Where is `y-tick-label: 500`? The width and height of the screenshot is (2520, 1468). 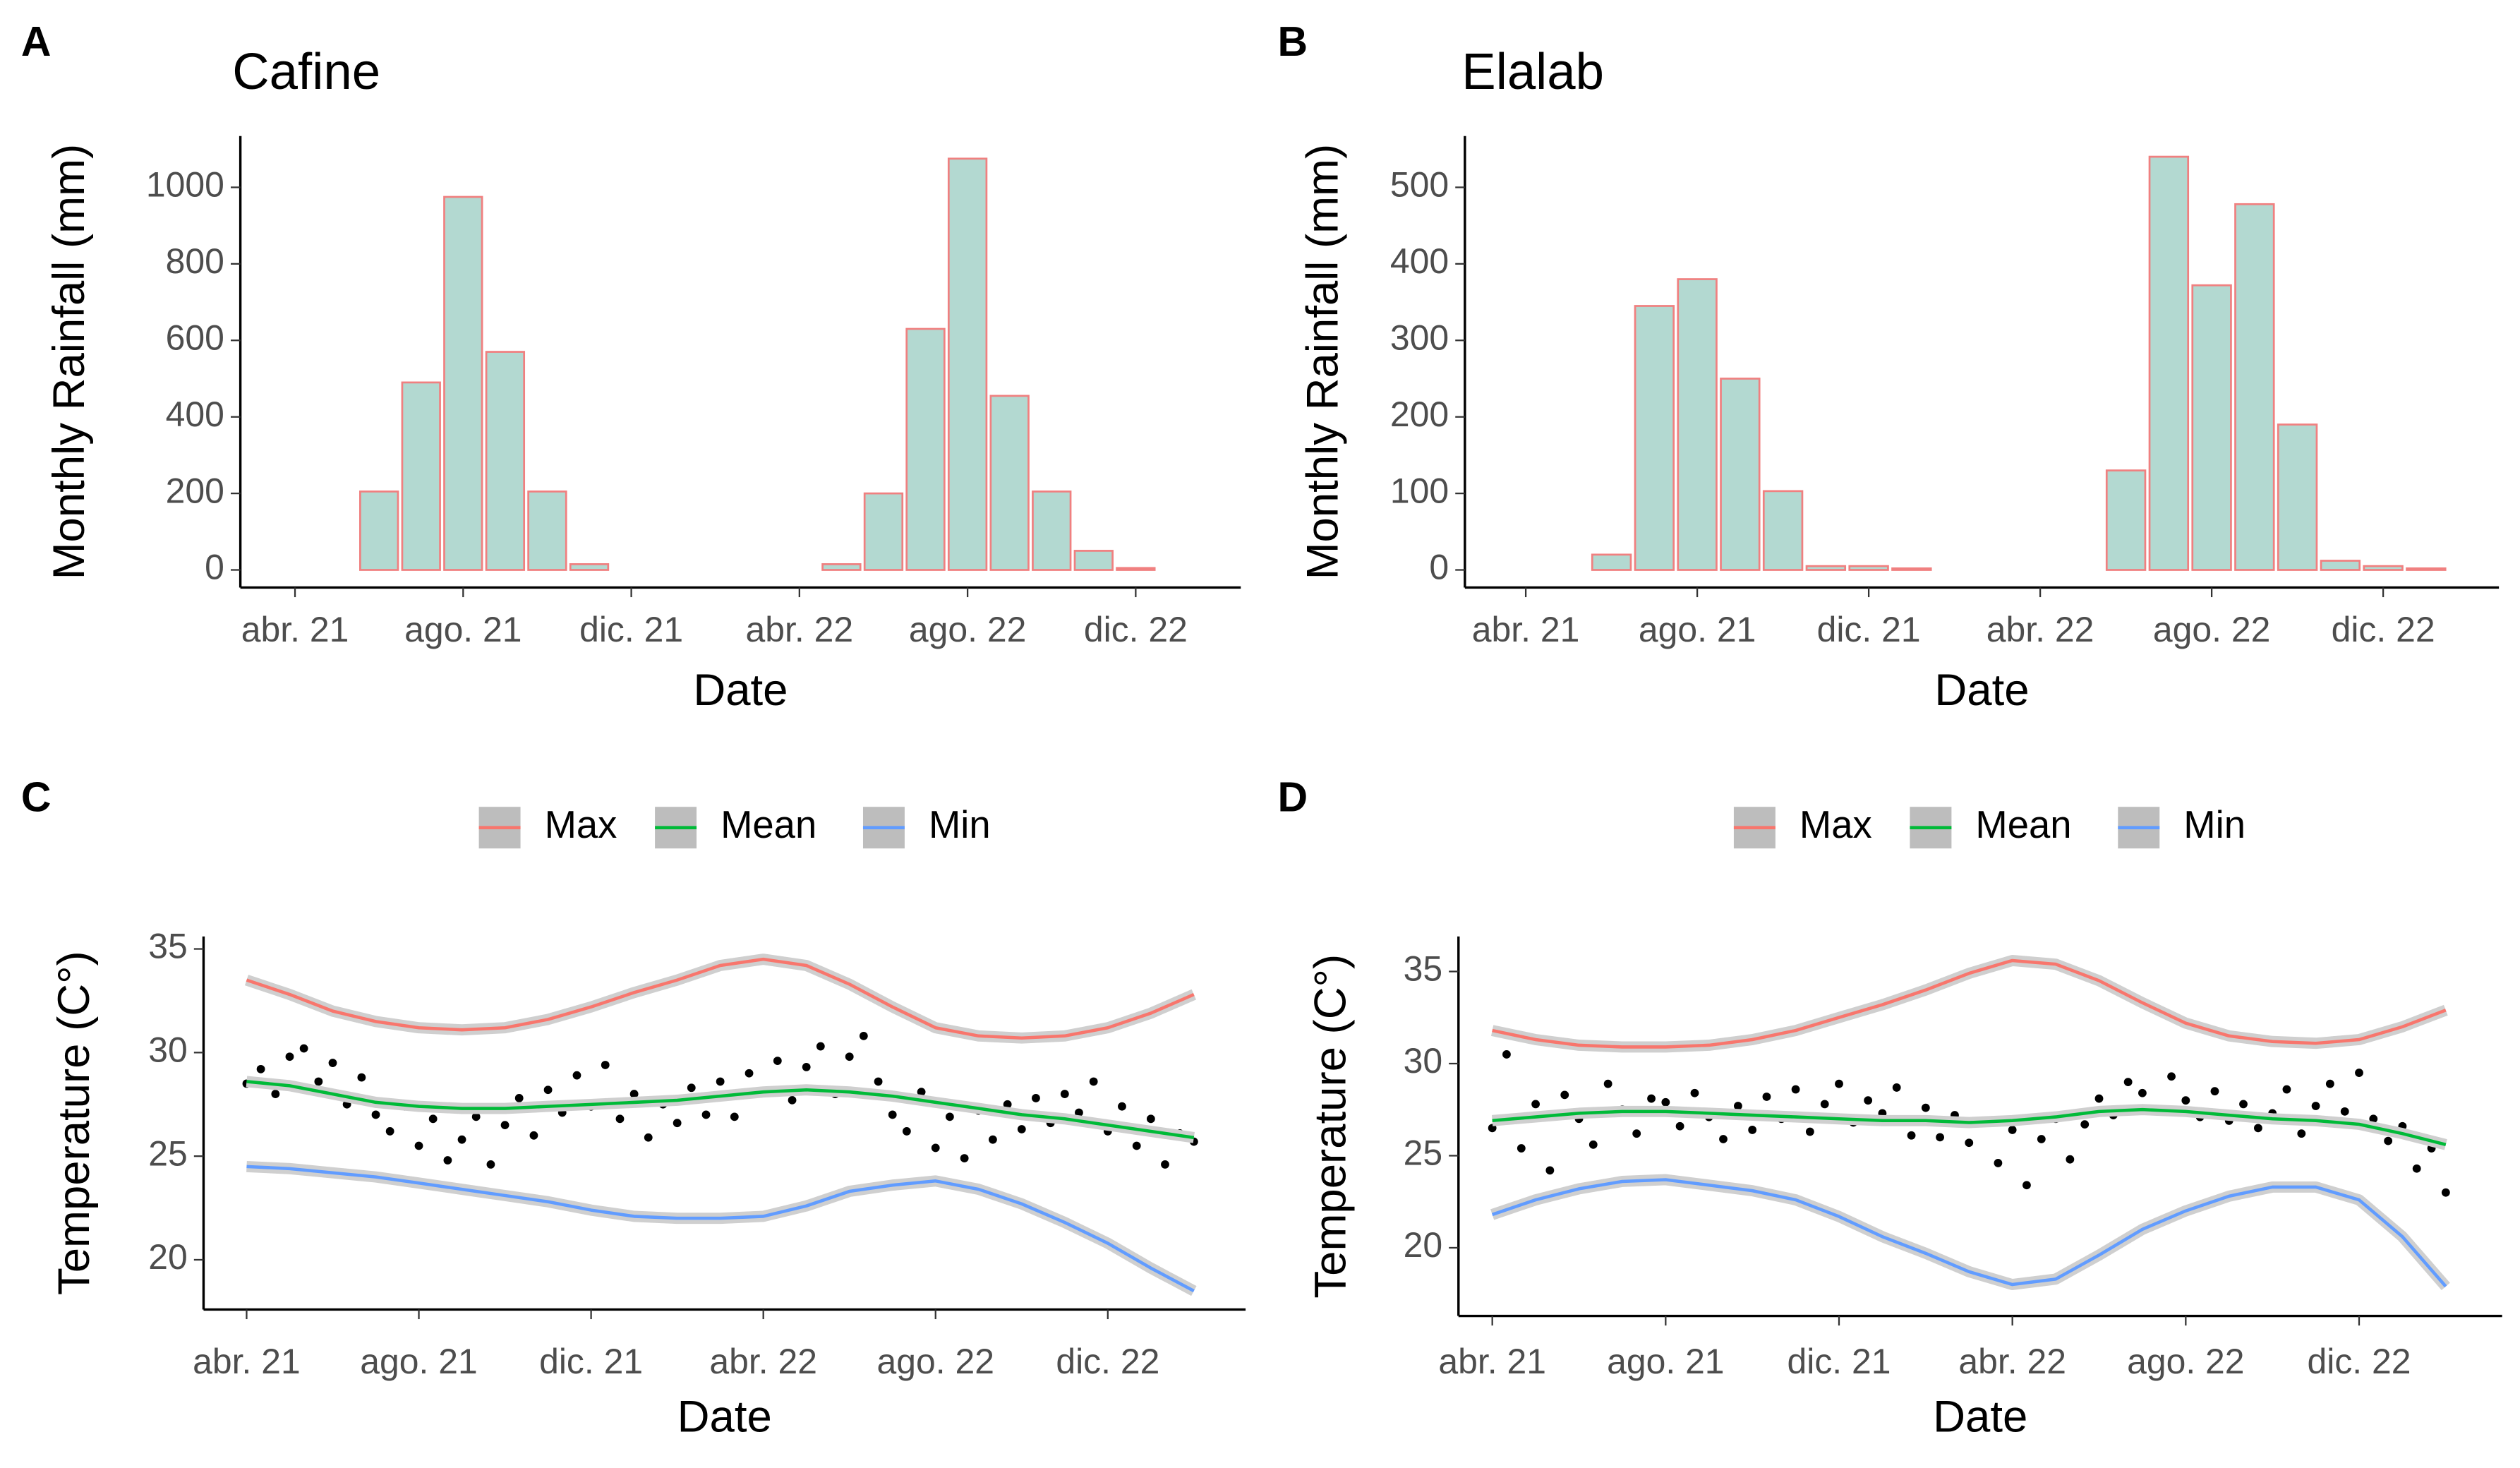
y-tick-label: 500 is located at coordinates (1419, 185).